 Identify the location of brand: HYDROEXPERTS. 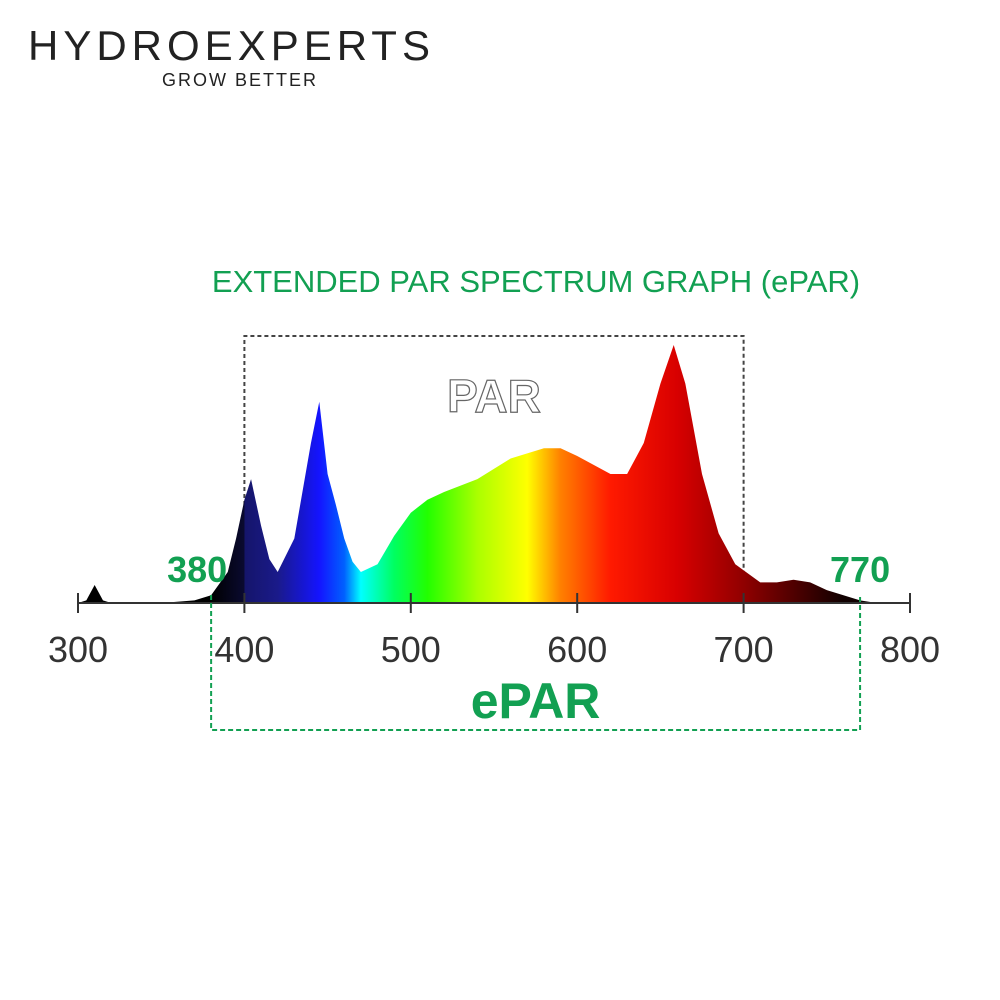
(231, 45).